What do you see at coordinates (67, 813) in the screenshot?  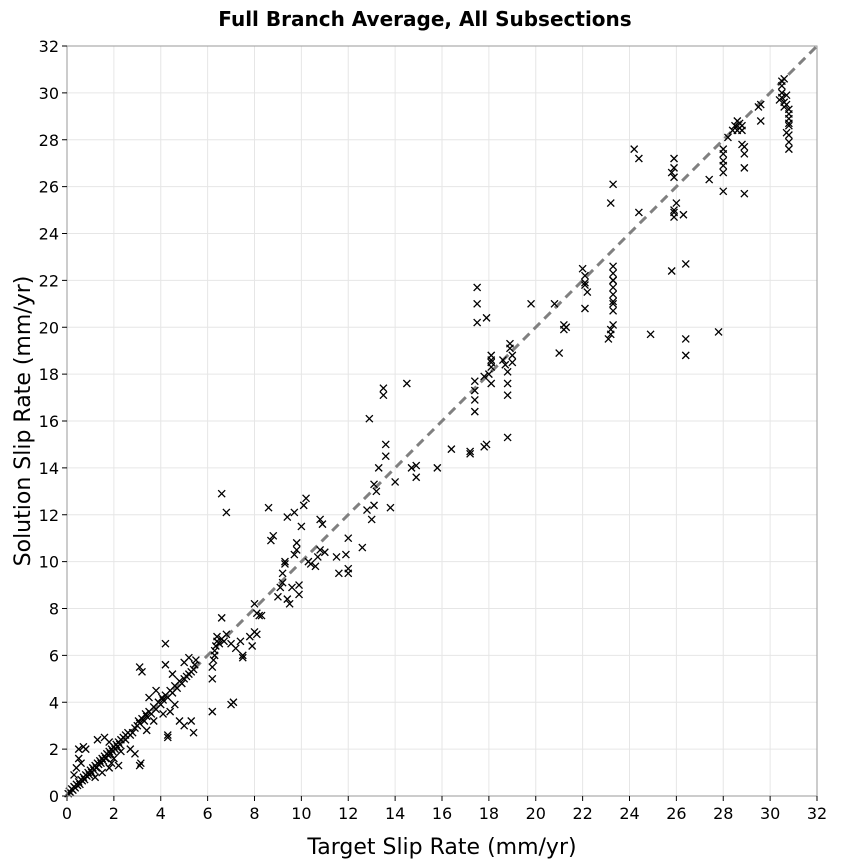 I see `x-tick-label: 0` at bounding box center [67, 813].